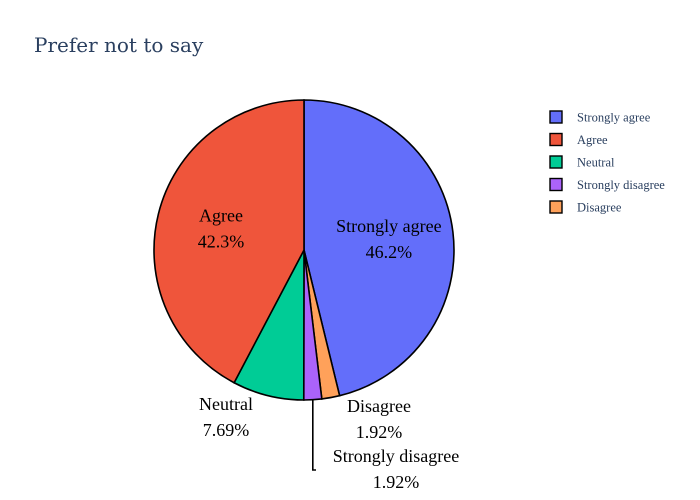  Describe the element at coordinates (379, 432) in the screenshot. I see `slice-percent-disagree: 1.92%` at that location.